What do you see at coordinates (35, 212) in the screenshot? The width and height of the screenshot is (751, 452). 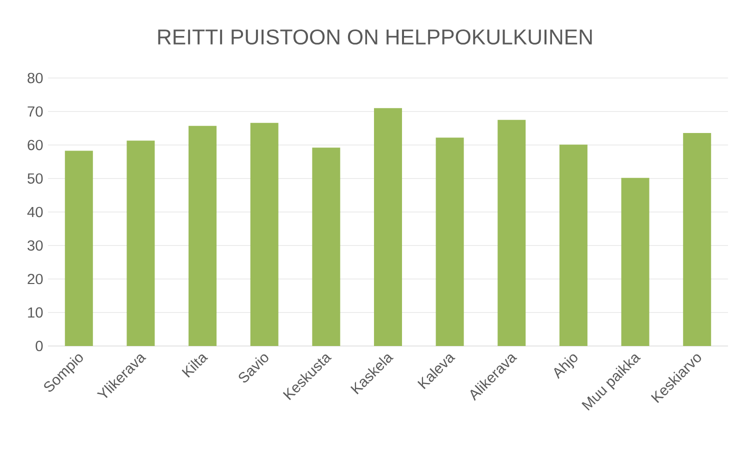 I see `y-tick-label: 40` at bounding box center [35, 212].